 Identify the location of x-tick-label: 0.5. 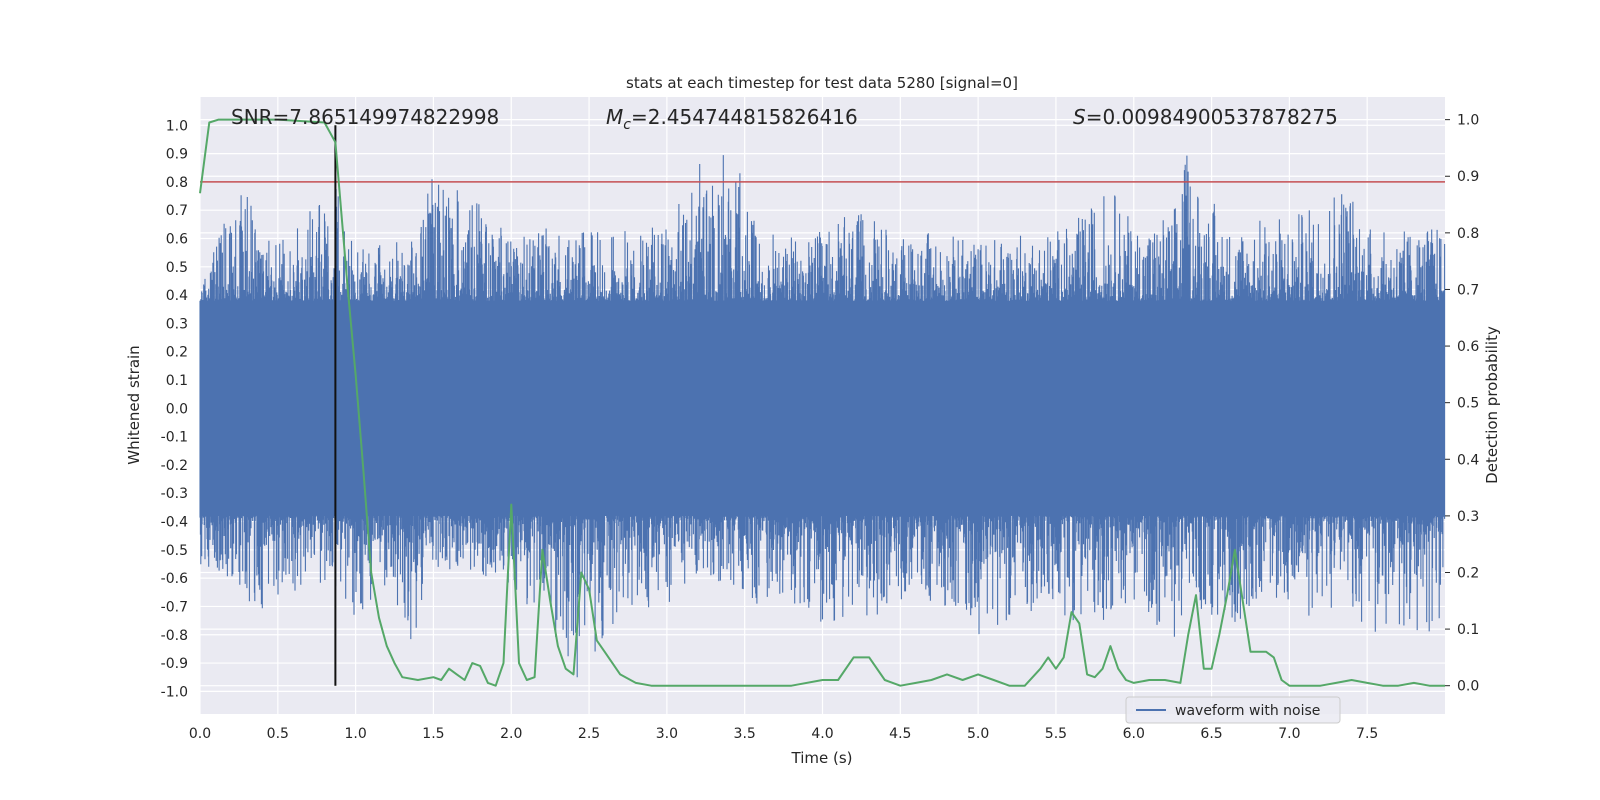
(278, 734).